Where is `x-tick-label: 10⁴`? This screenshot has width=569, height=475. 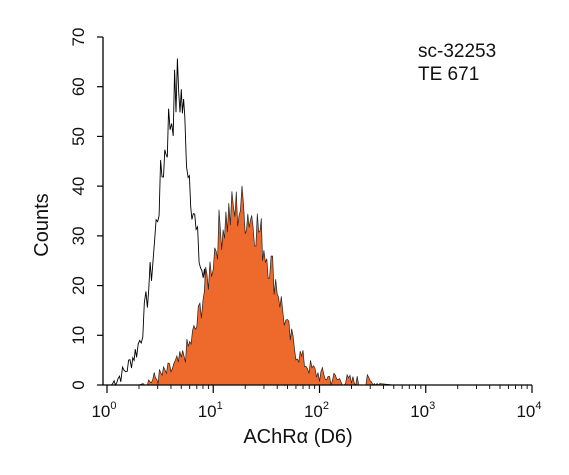
x-tick-label: 10⁴ is located at coordinates (528, 410).